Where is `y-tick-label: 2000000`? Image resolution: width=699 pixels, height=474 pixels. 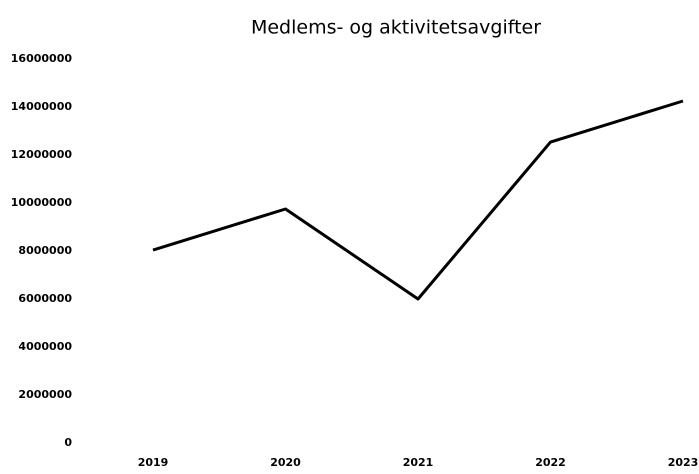 y-tick-label: 2000000 is located at coordinates (45, 394).